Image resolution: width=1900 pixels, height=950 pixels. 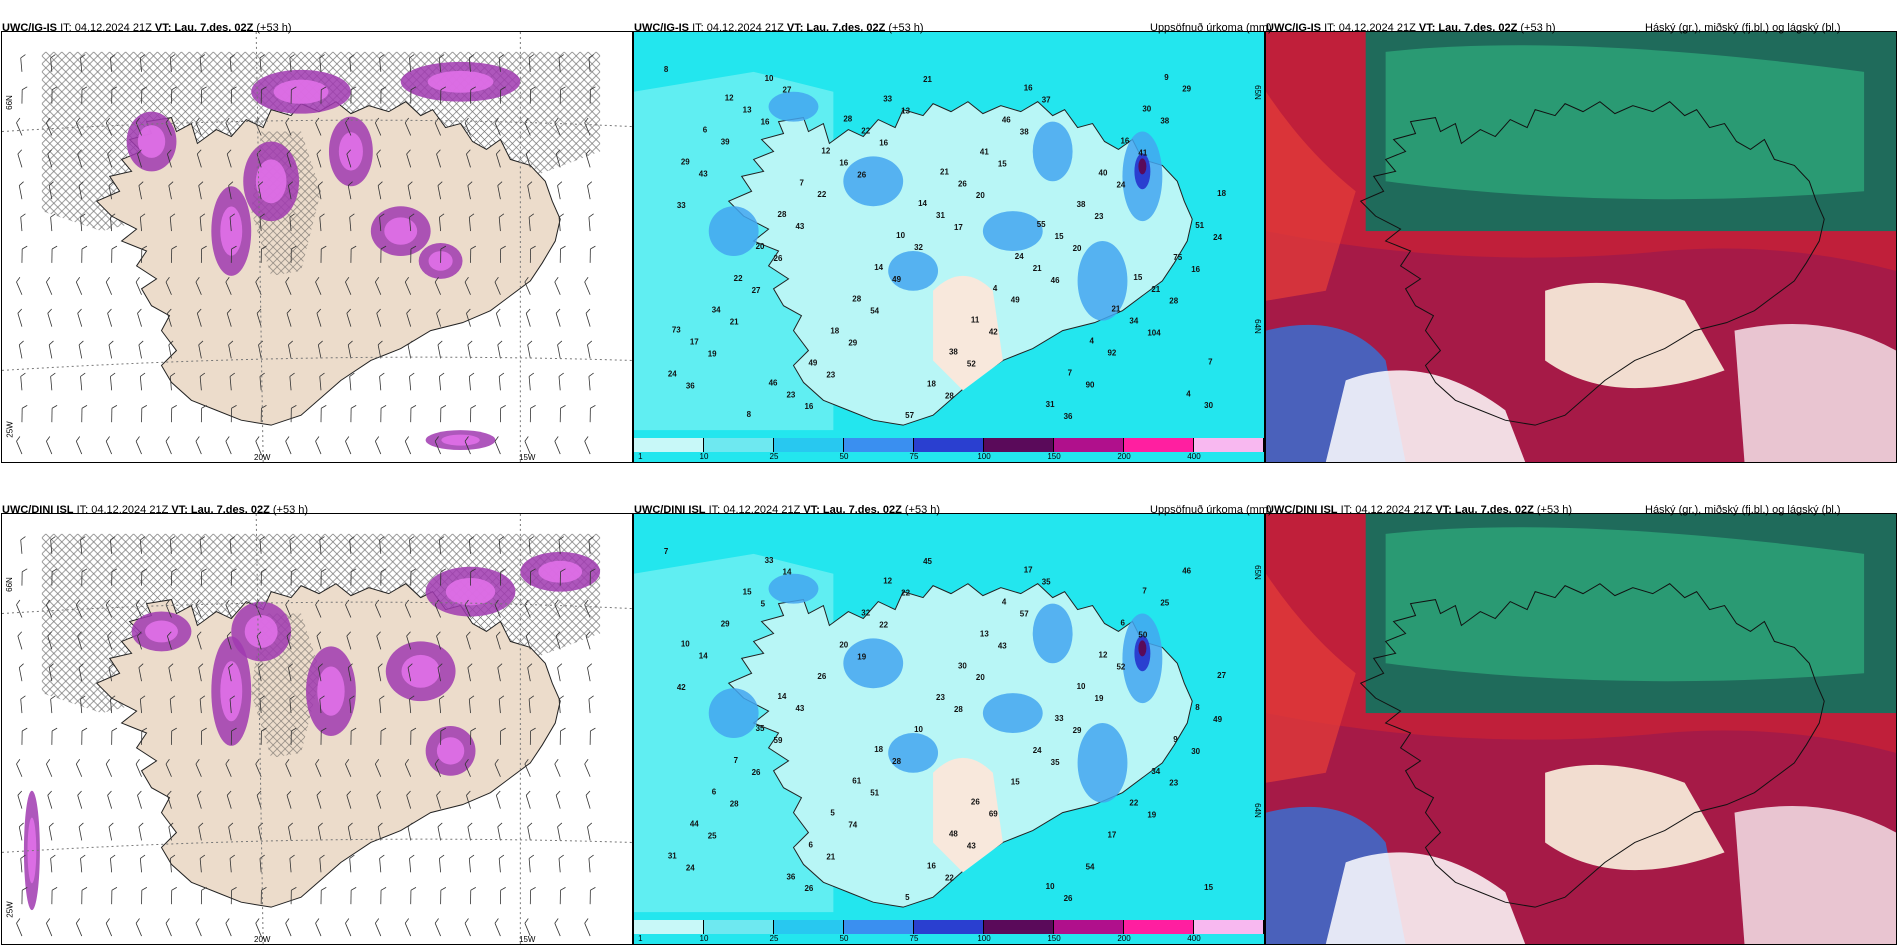 What do you see at coordinates (844, 938) in the screenshot?
I see `colorbar-label: 50` at bounding box center [844, 938].